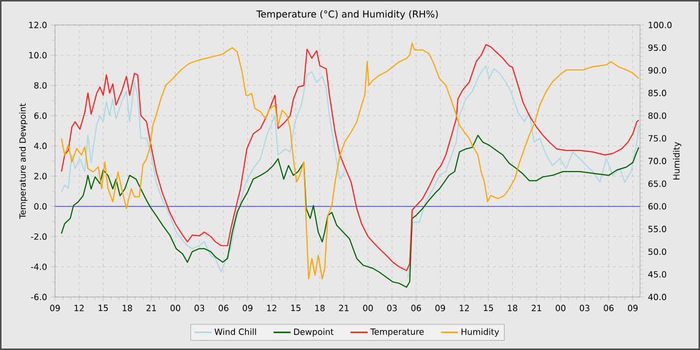 Image resolution: width=700 pixels, height=350 pixels. Describe the element at coordinates (235, 331) in the screenshot. I see `legend-label: Wind Chill` at that location.